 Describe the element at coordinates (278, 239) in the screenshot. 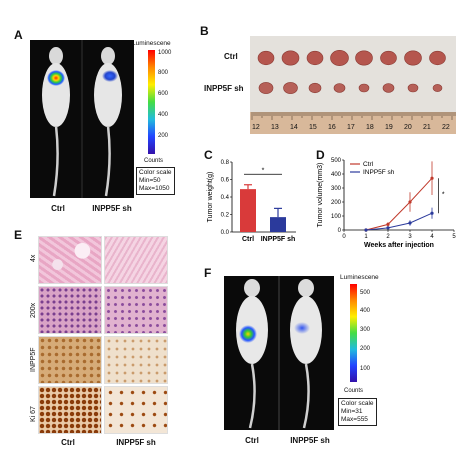

I see `c-category-label-1: INPP5F sh` at that location.